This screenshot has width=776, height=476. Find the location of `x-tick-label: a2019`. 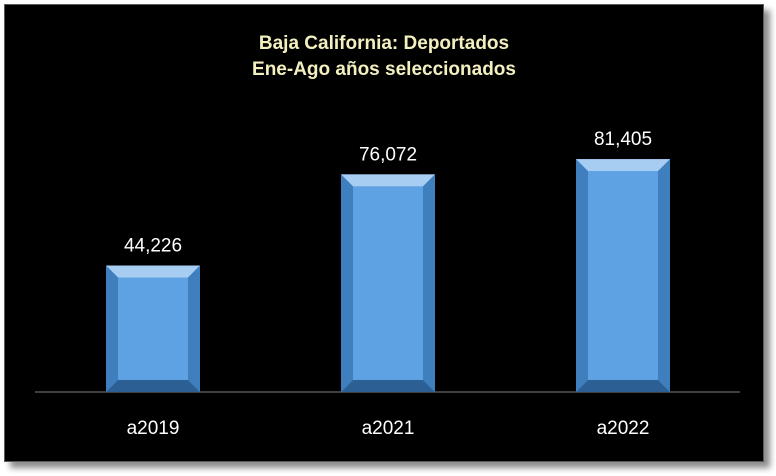

x-tick-label: a2019 is located at coordinates (153, 428).